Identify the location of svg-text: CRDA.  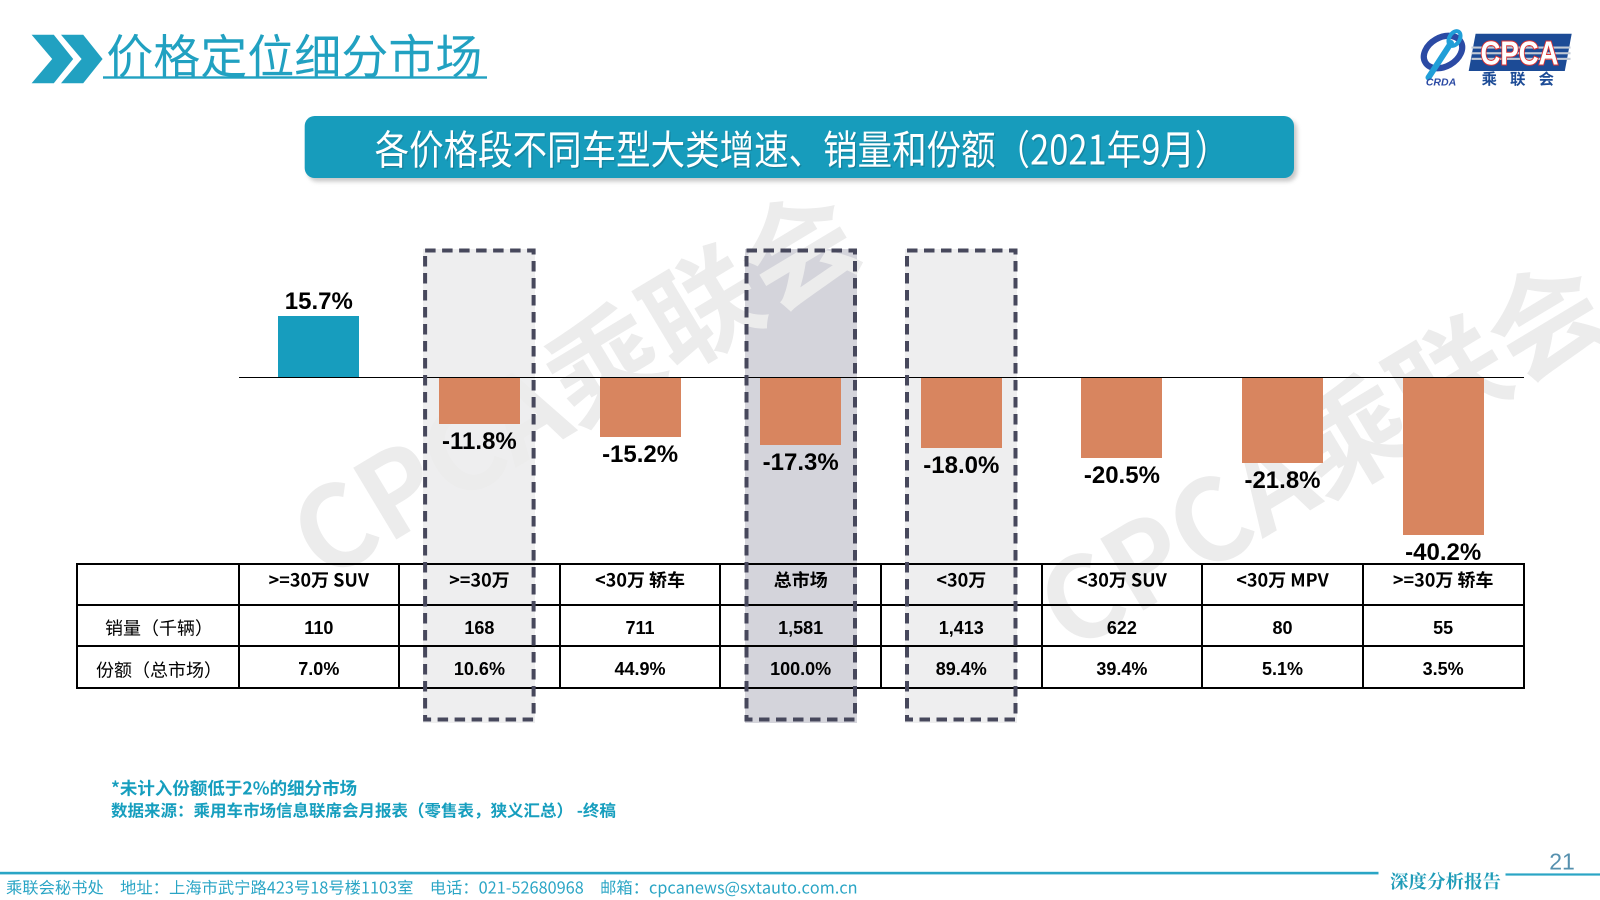
(1441, 83).